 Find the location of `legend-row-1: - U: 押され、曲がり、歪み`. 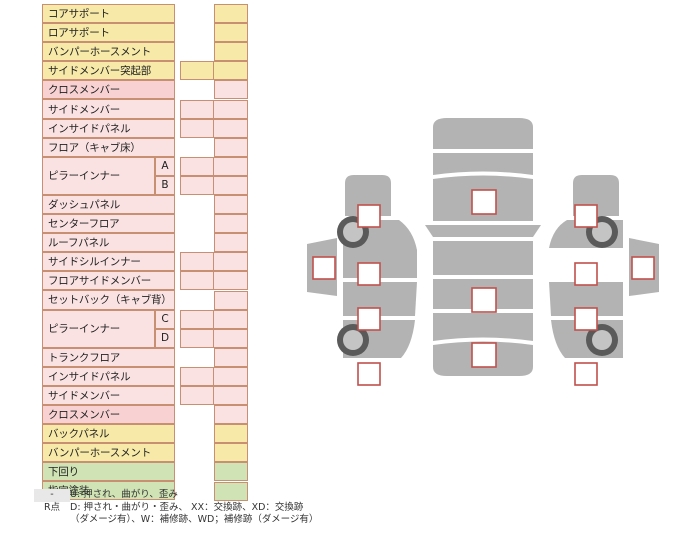

legend-row-1: - U: 押され、曲がり、歪み is located at coordinates (176, 495).